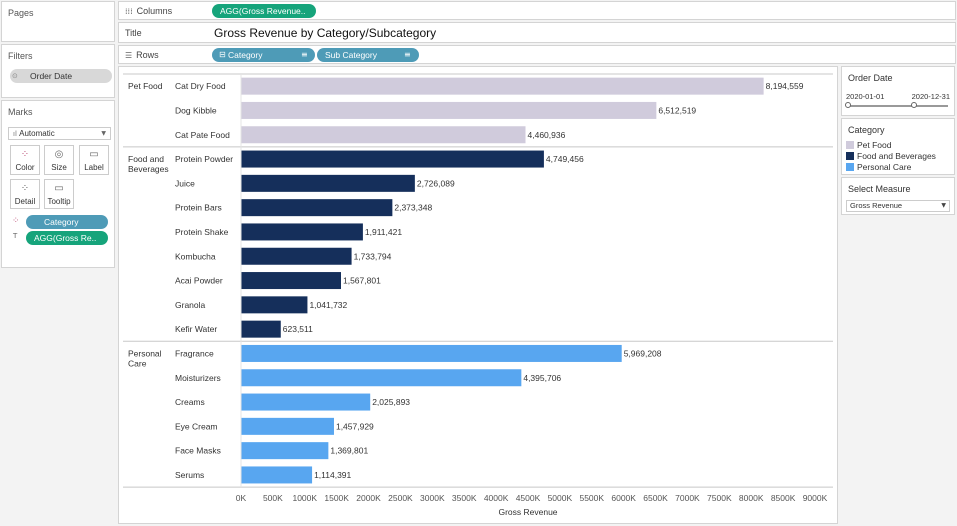  I want to click on x-tick-label: 4500K, so click(528, 498).